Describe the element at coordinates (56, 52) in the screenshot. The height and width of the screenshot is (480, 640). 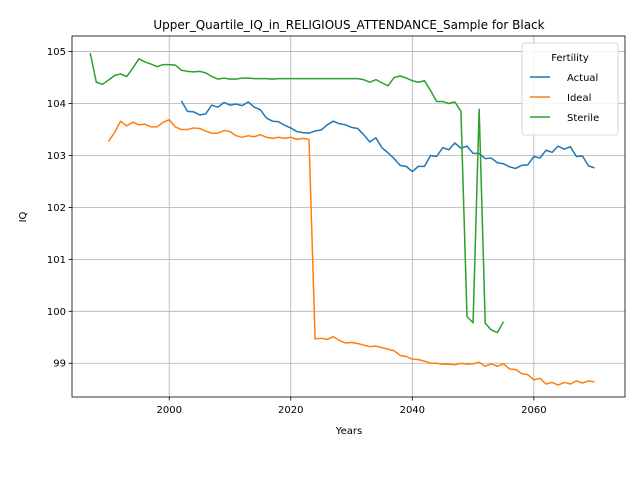
I see `y-tick-label: 105` at that location.